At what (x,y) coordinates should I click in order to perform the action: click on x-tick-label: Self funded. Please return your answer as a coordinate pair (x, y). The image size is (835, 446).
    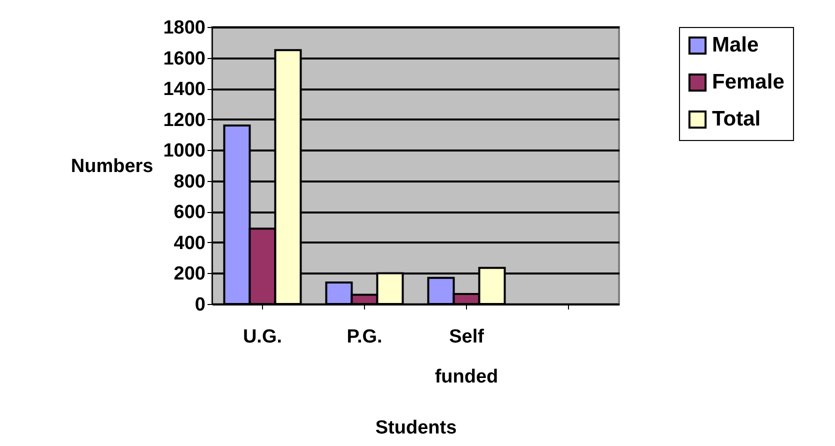
    Looking at the image, I should click on (466, 357).